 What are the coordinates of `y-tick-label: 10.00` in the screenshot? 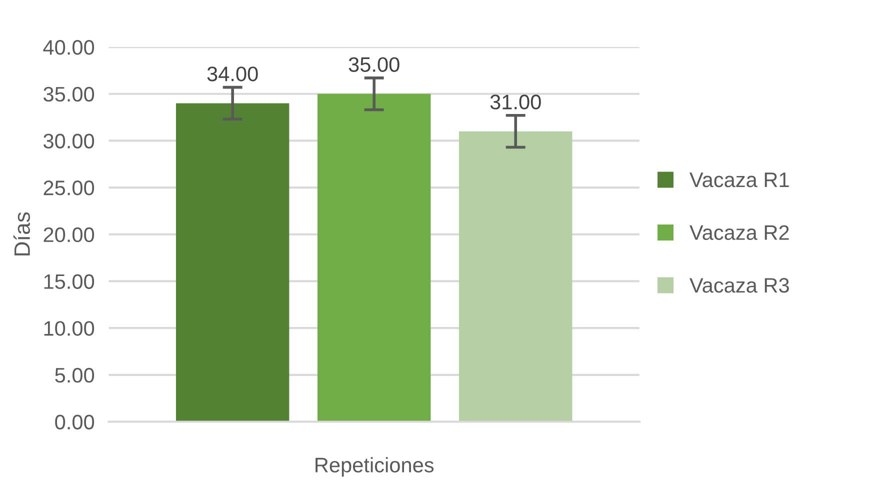 It's located at (69, 328).